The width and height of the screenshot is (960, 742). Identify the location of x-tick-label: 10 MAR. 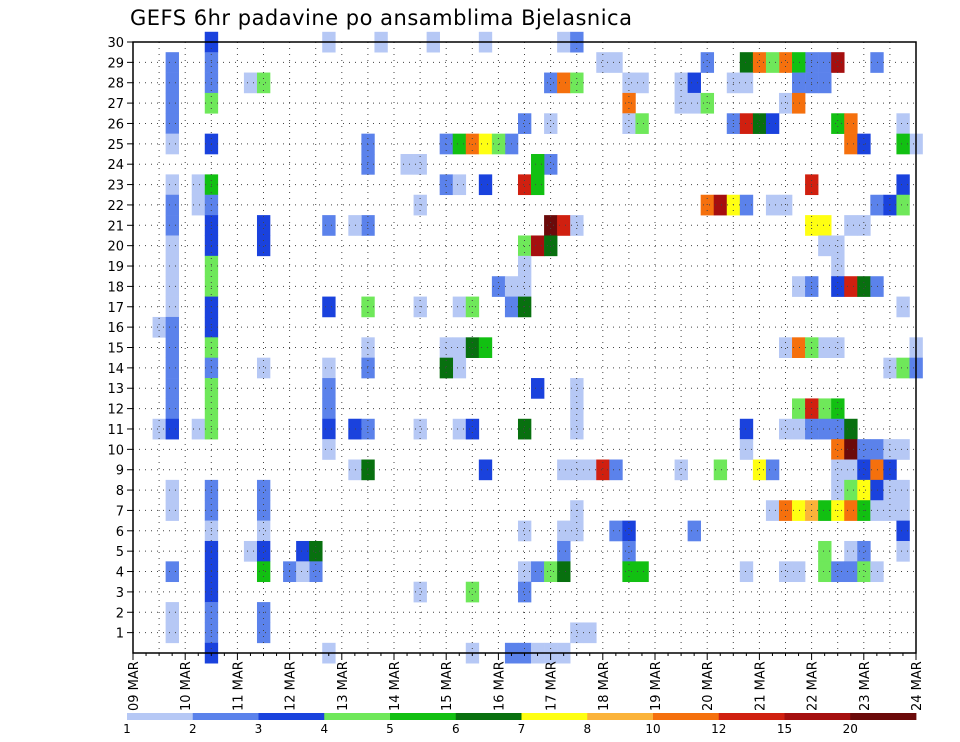
(186, 686).